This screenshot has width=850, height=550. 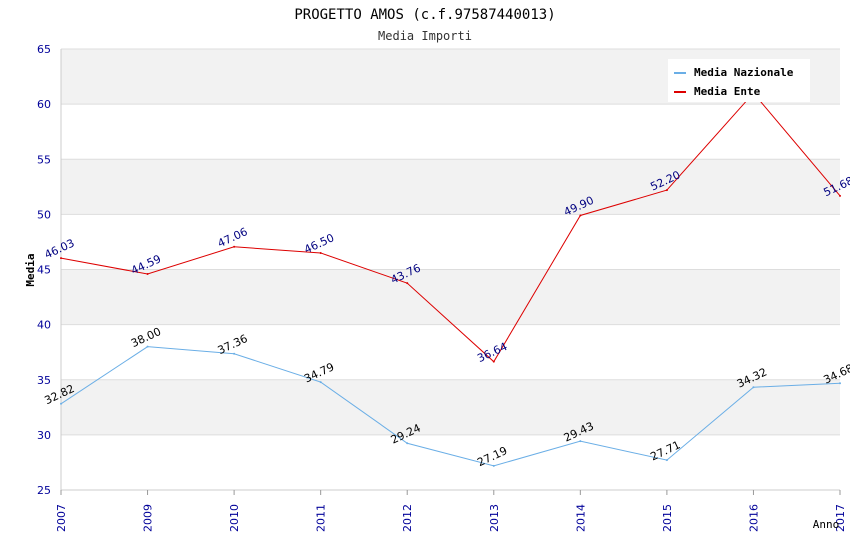 I want to click on x-tick-label: 2017, so click(x=840, y=518).